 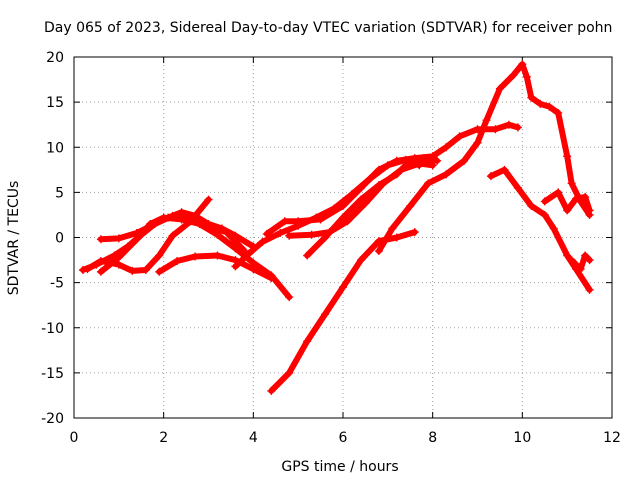 I want to click on y-axis-label: SDTVAR / TECUs, so click(x=14, y=238).